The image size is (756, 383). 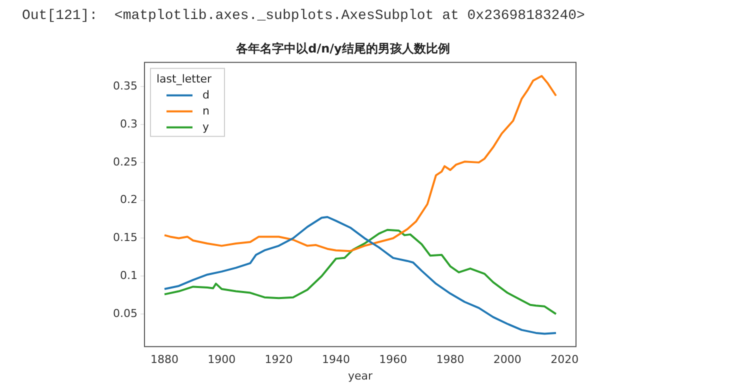 I want to click on legend-title: last_letter, so click(x=184, y=79).